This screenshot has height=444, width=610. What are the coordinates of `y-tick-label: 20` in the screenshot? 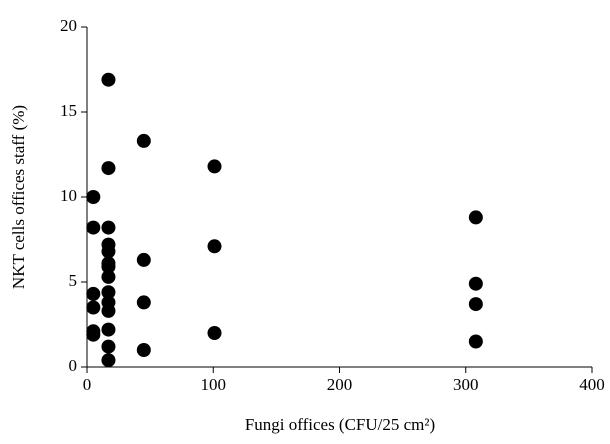 It's located at (68, 25).